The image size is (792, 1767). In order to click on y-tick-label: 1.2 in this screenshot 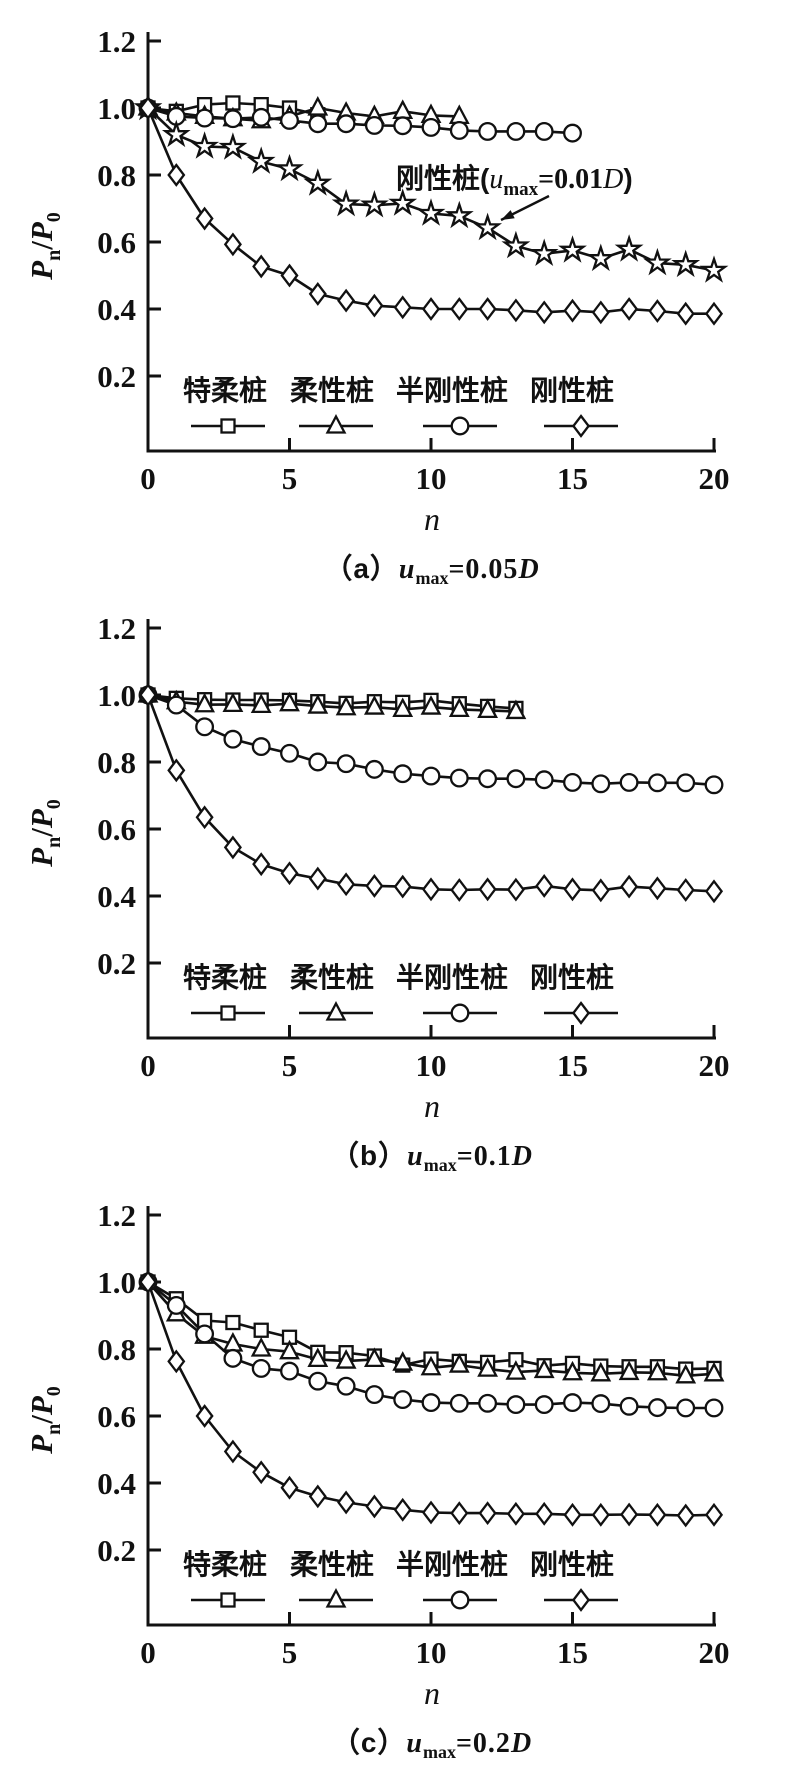, I will do `click(116, 628)`.